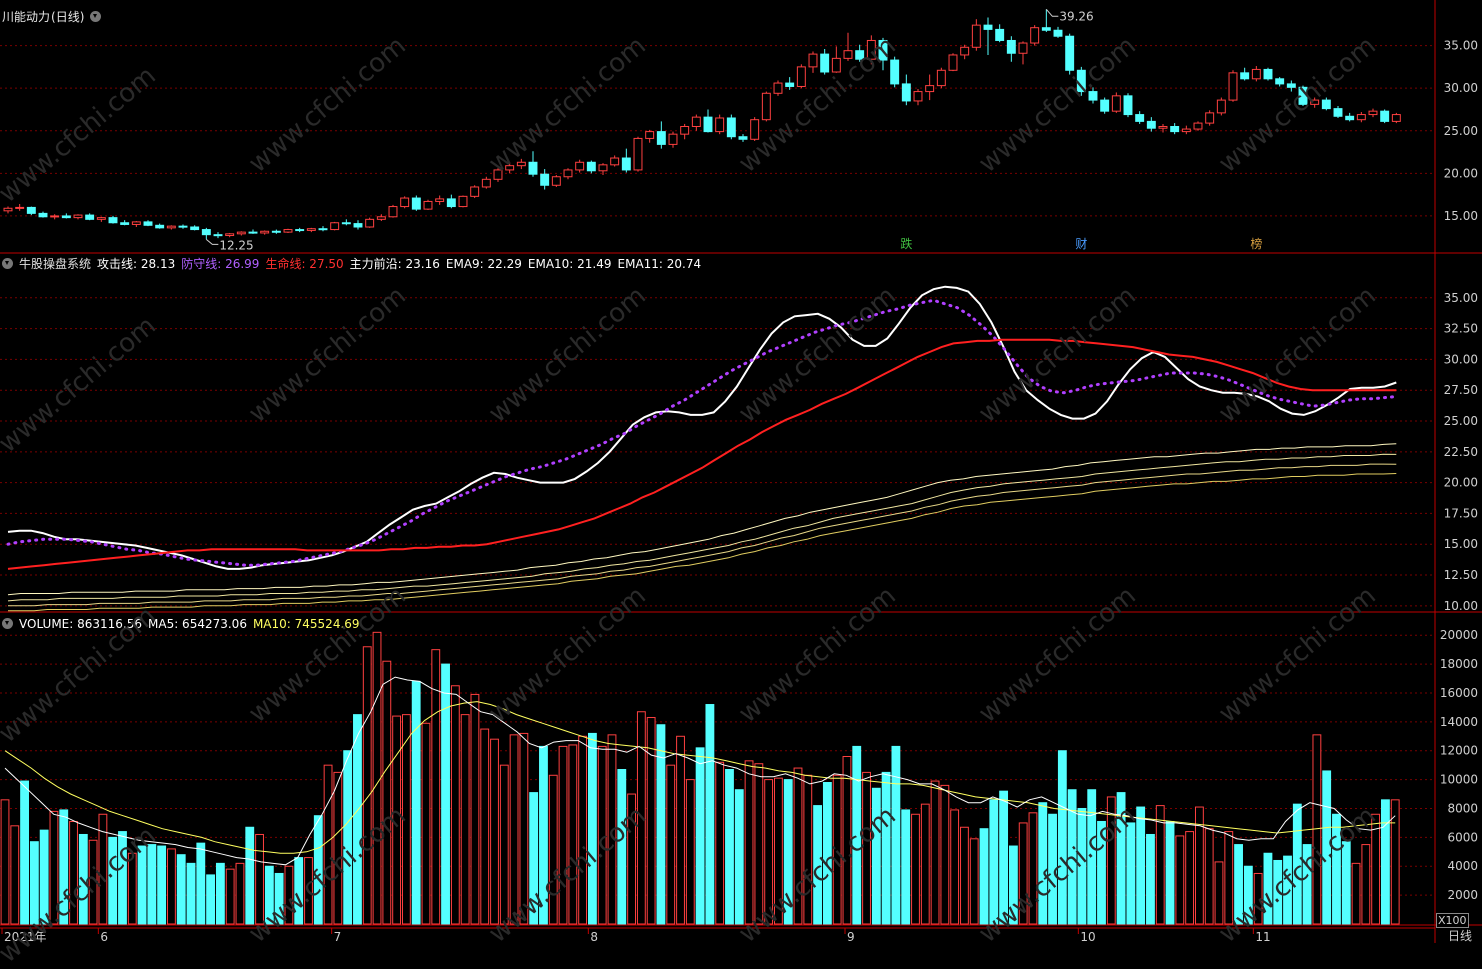 The width and height of the screenshot is (1482, 969). What do you see at coordinates (1461, 88) in the screenshot?
I see `price-tick-label: 30.00` at bounding box center [1461, 88].